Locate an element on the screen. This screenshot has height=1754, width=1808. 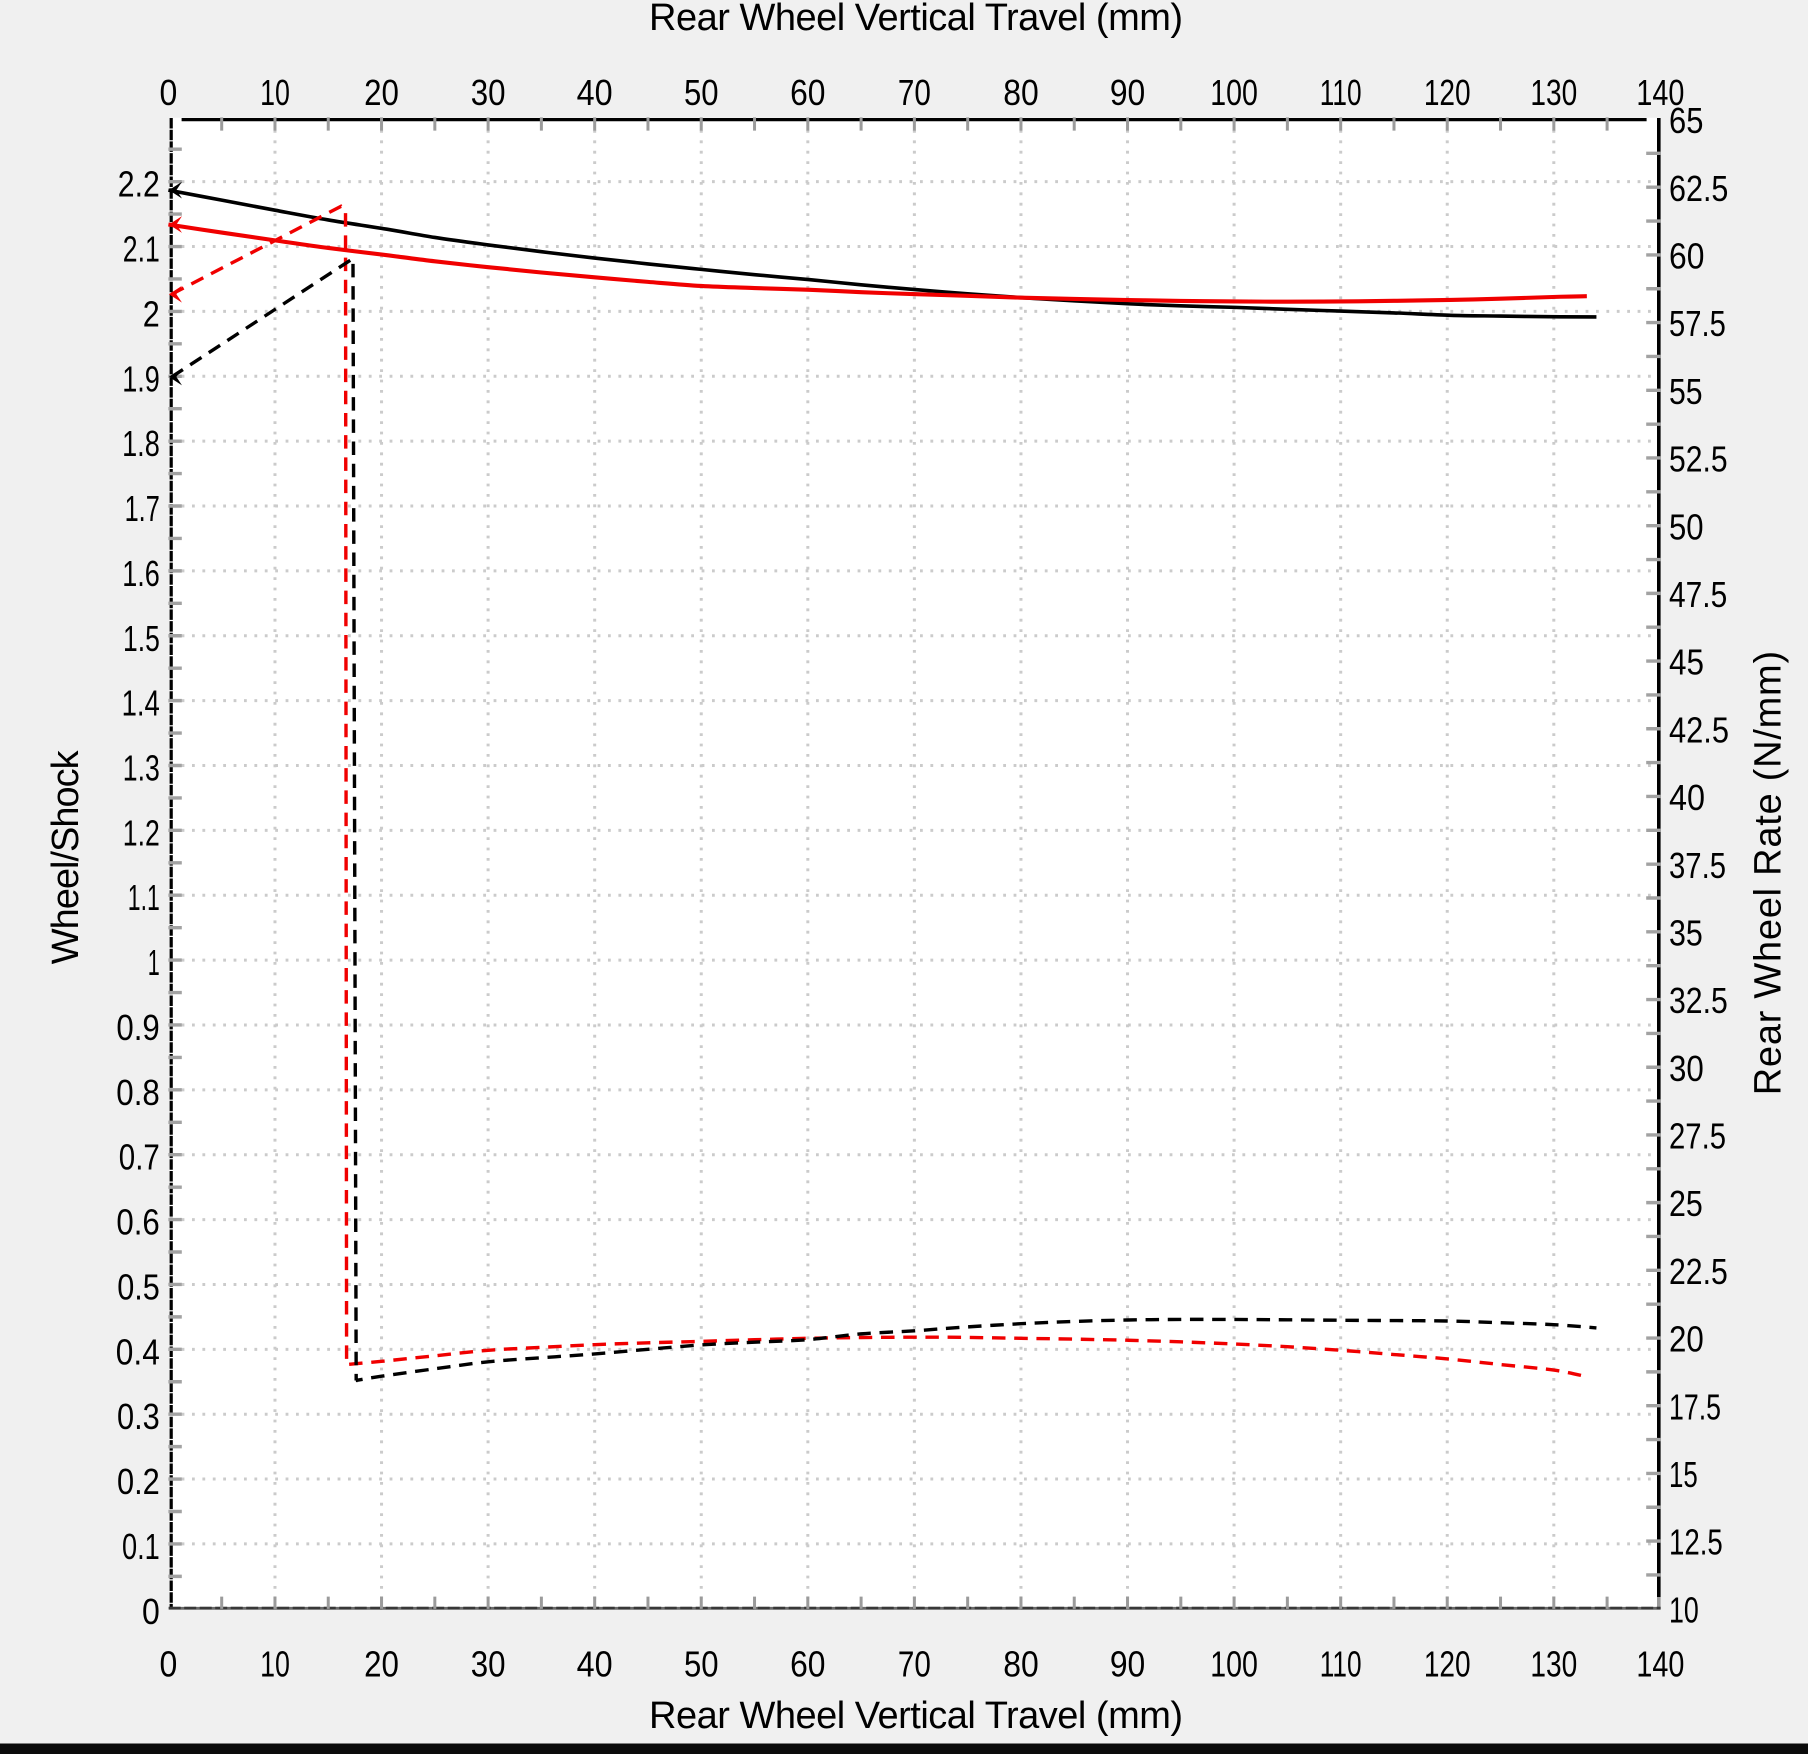
svg-text: 0.9 is located at coordinates (137, 1027).